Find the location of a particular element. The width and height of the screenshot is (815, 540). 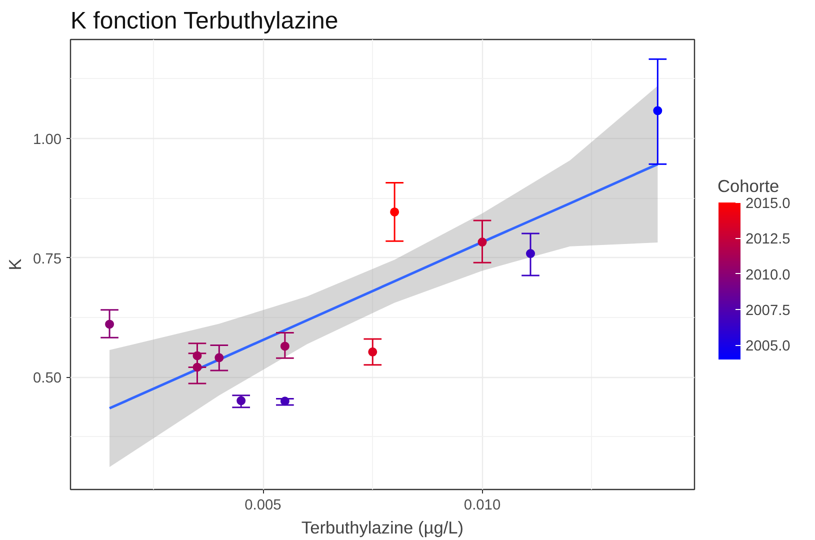

color-bar-label: 2010.0 is located at coordinates (768, 275).